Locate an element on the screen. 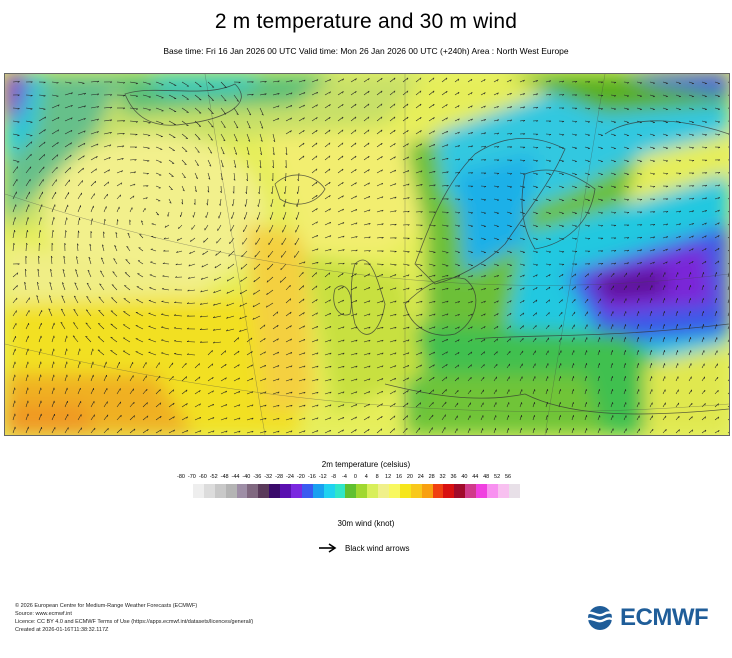 The height and width of the screenshot is (658, 732). legend-tick-label: -4 is located at coordinates (344, 477).